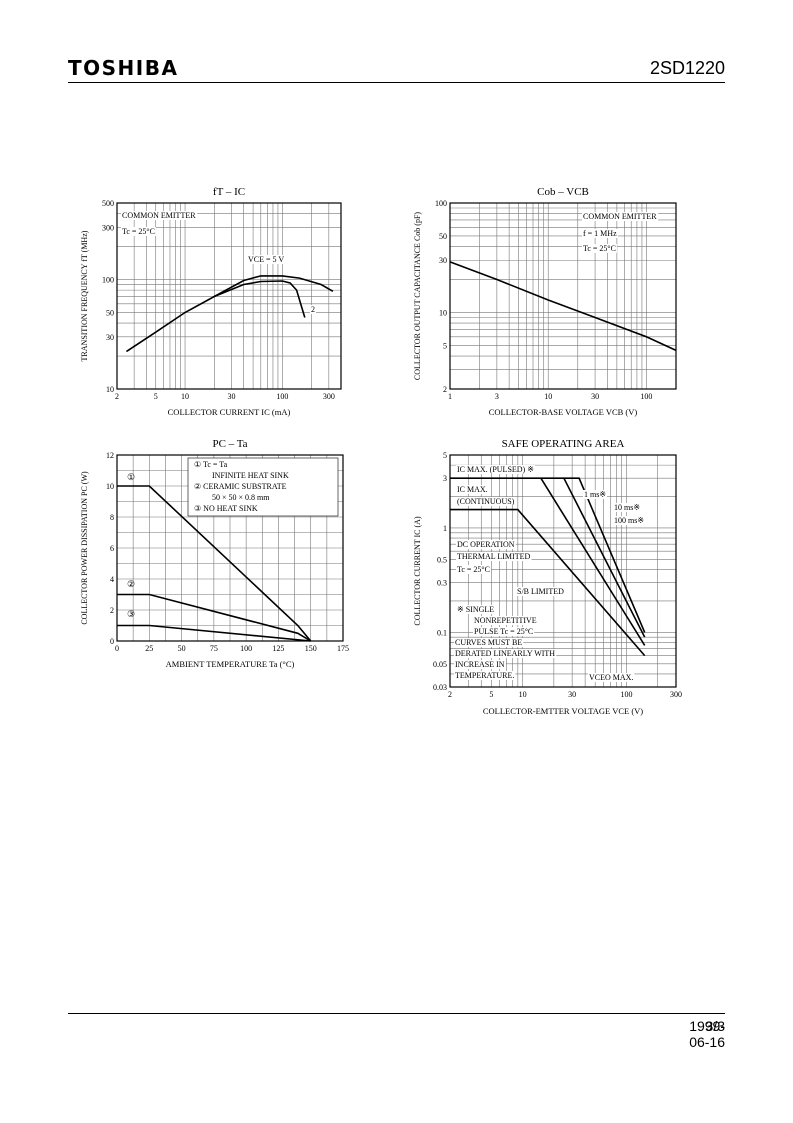 This screenshot has width=793, height=1123. Describe the element at coordinates (211, 464) in the screenshot. I see `legend-entry: ① Tc = Ta` at that location.